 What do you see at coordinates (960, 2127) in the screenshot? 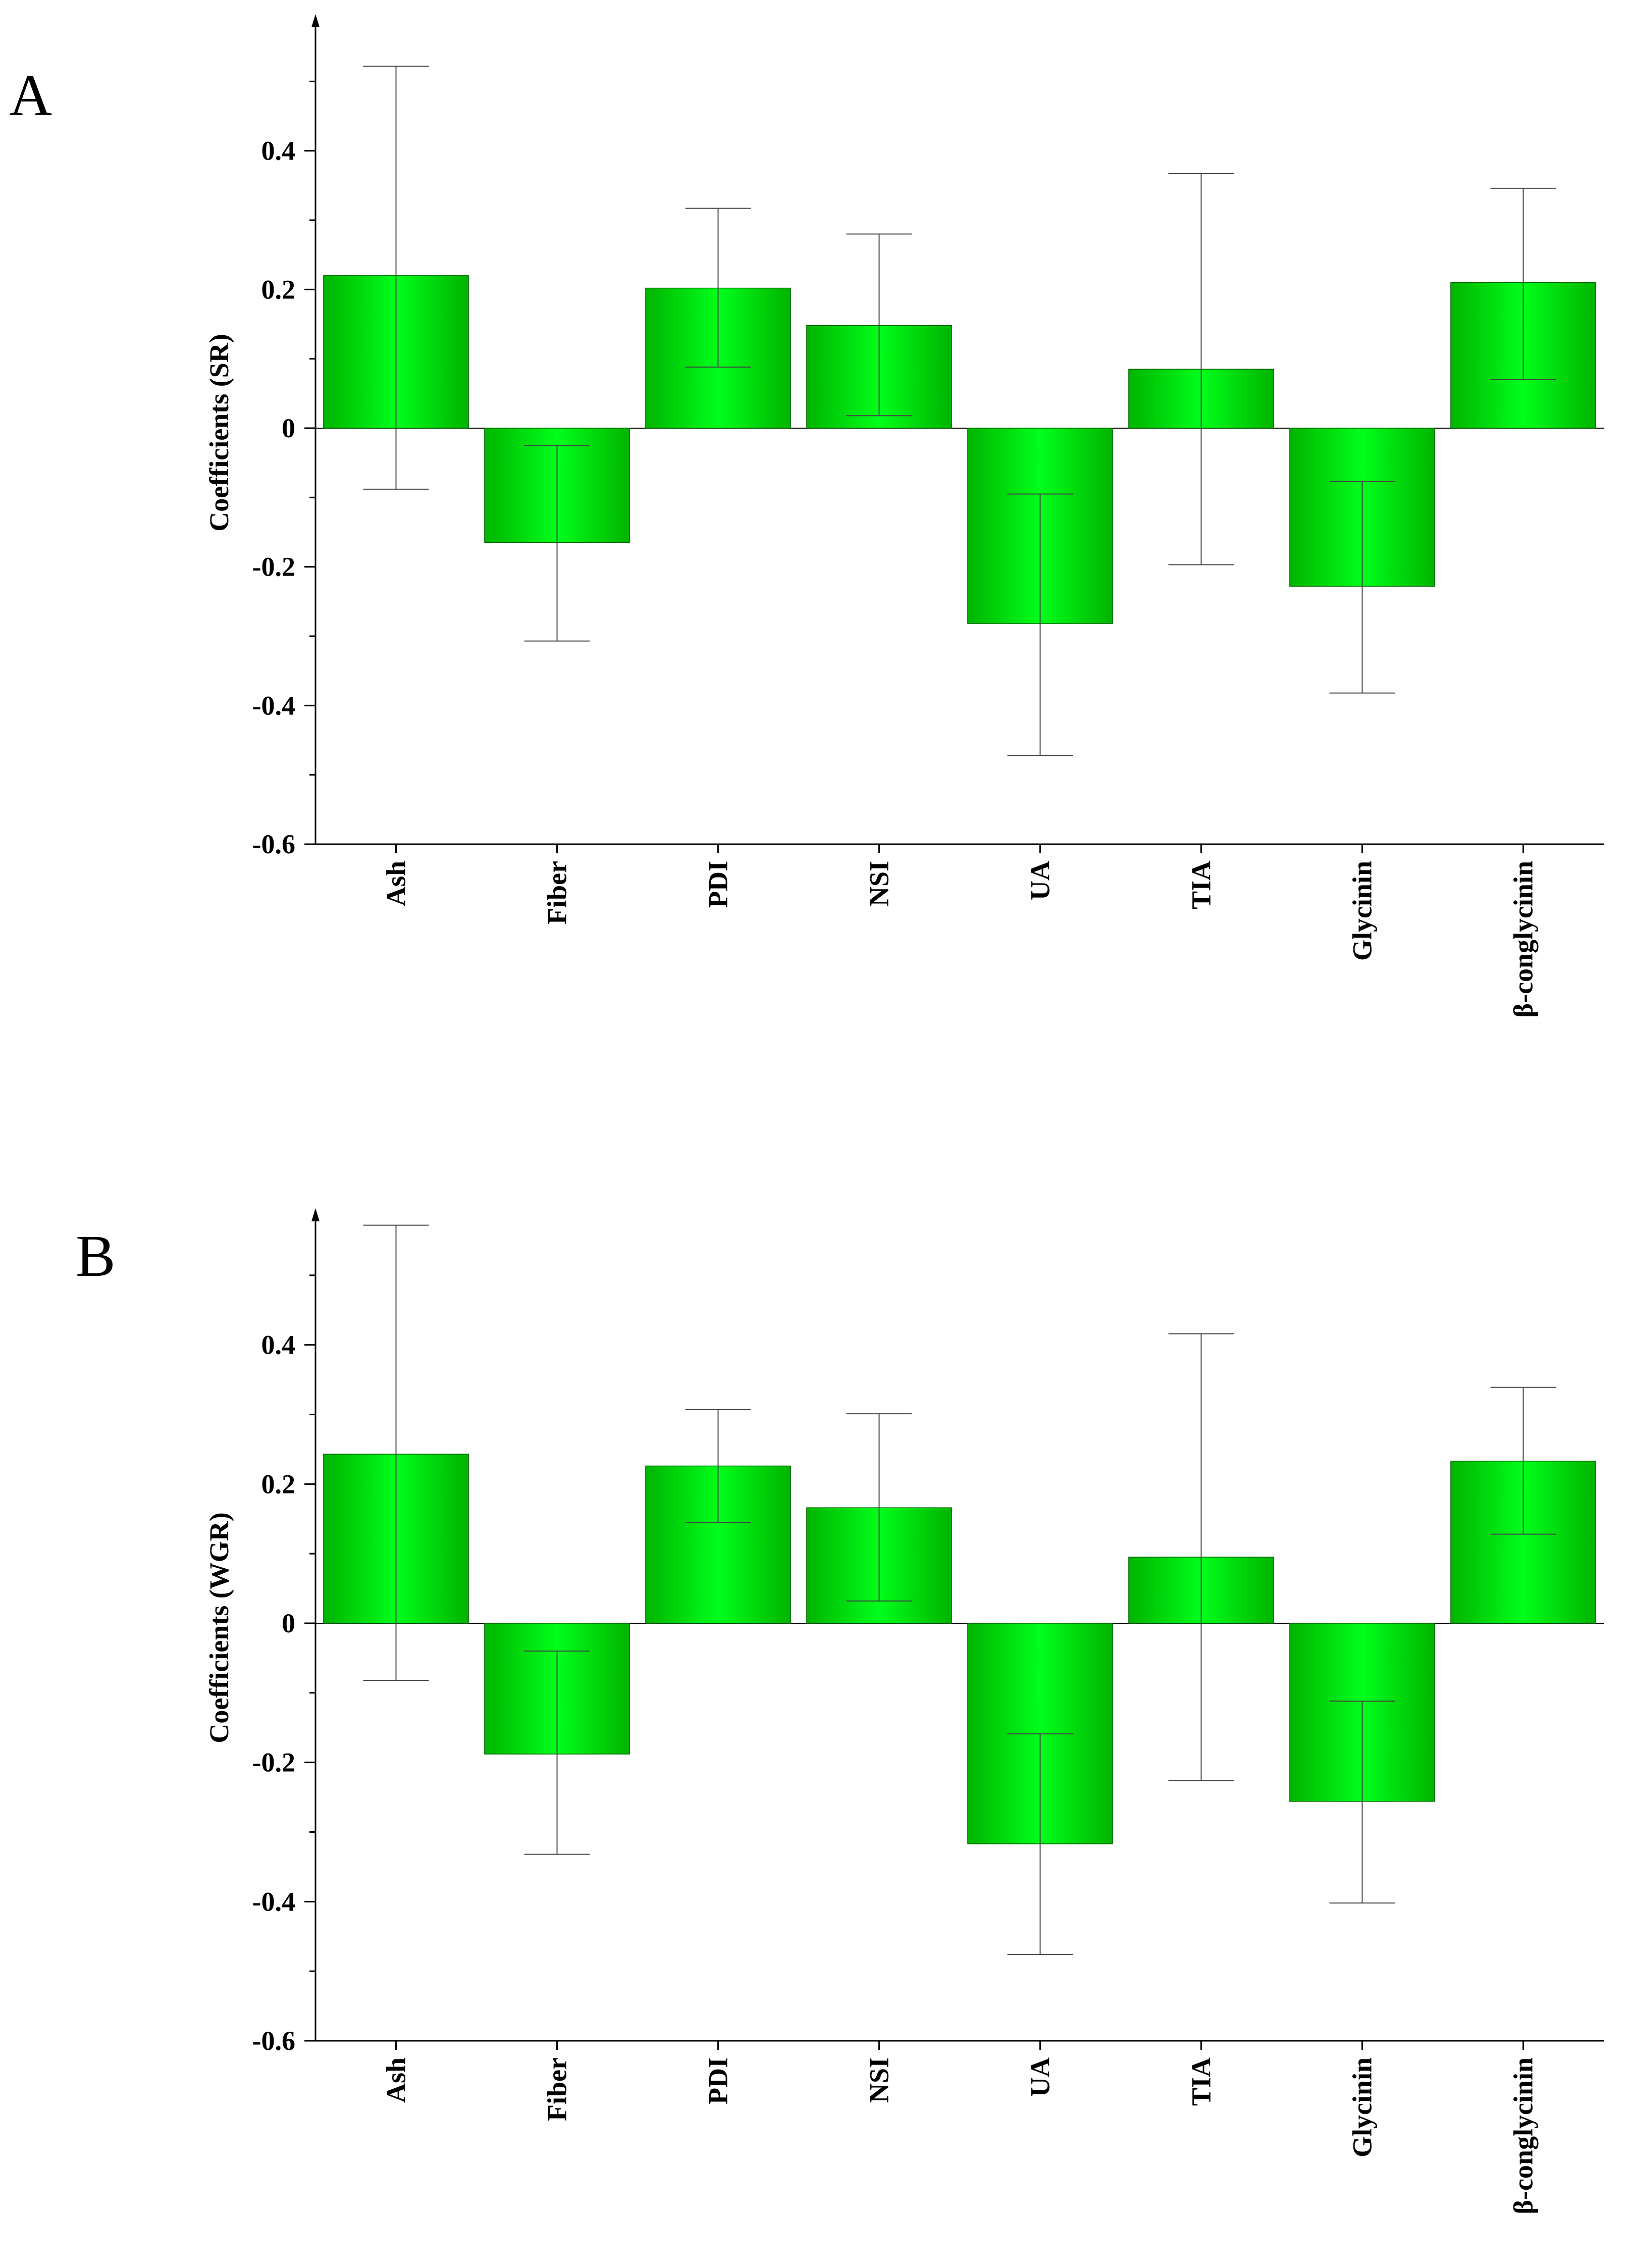
I see `panel-b-category-labels: Ash Fiber PDI NSI UA TIA Glycinin β-conglycinin` at bounding box center [960, 2127].